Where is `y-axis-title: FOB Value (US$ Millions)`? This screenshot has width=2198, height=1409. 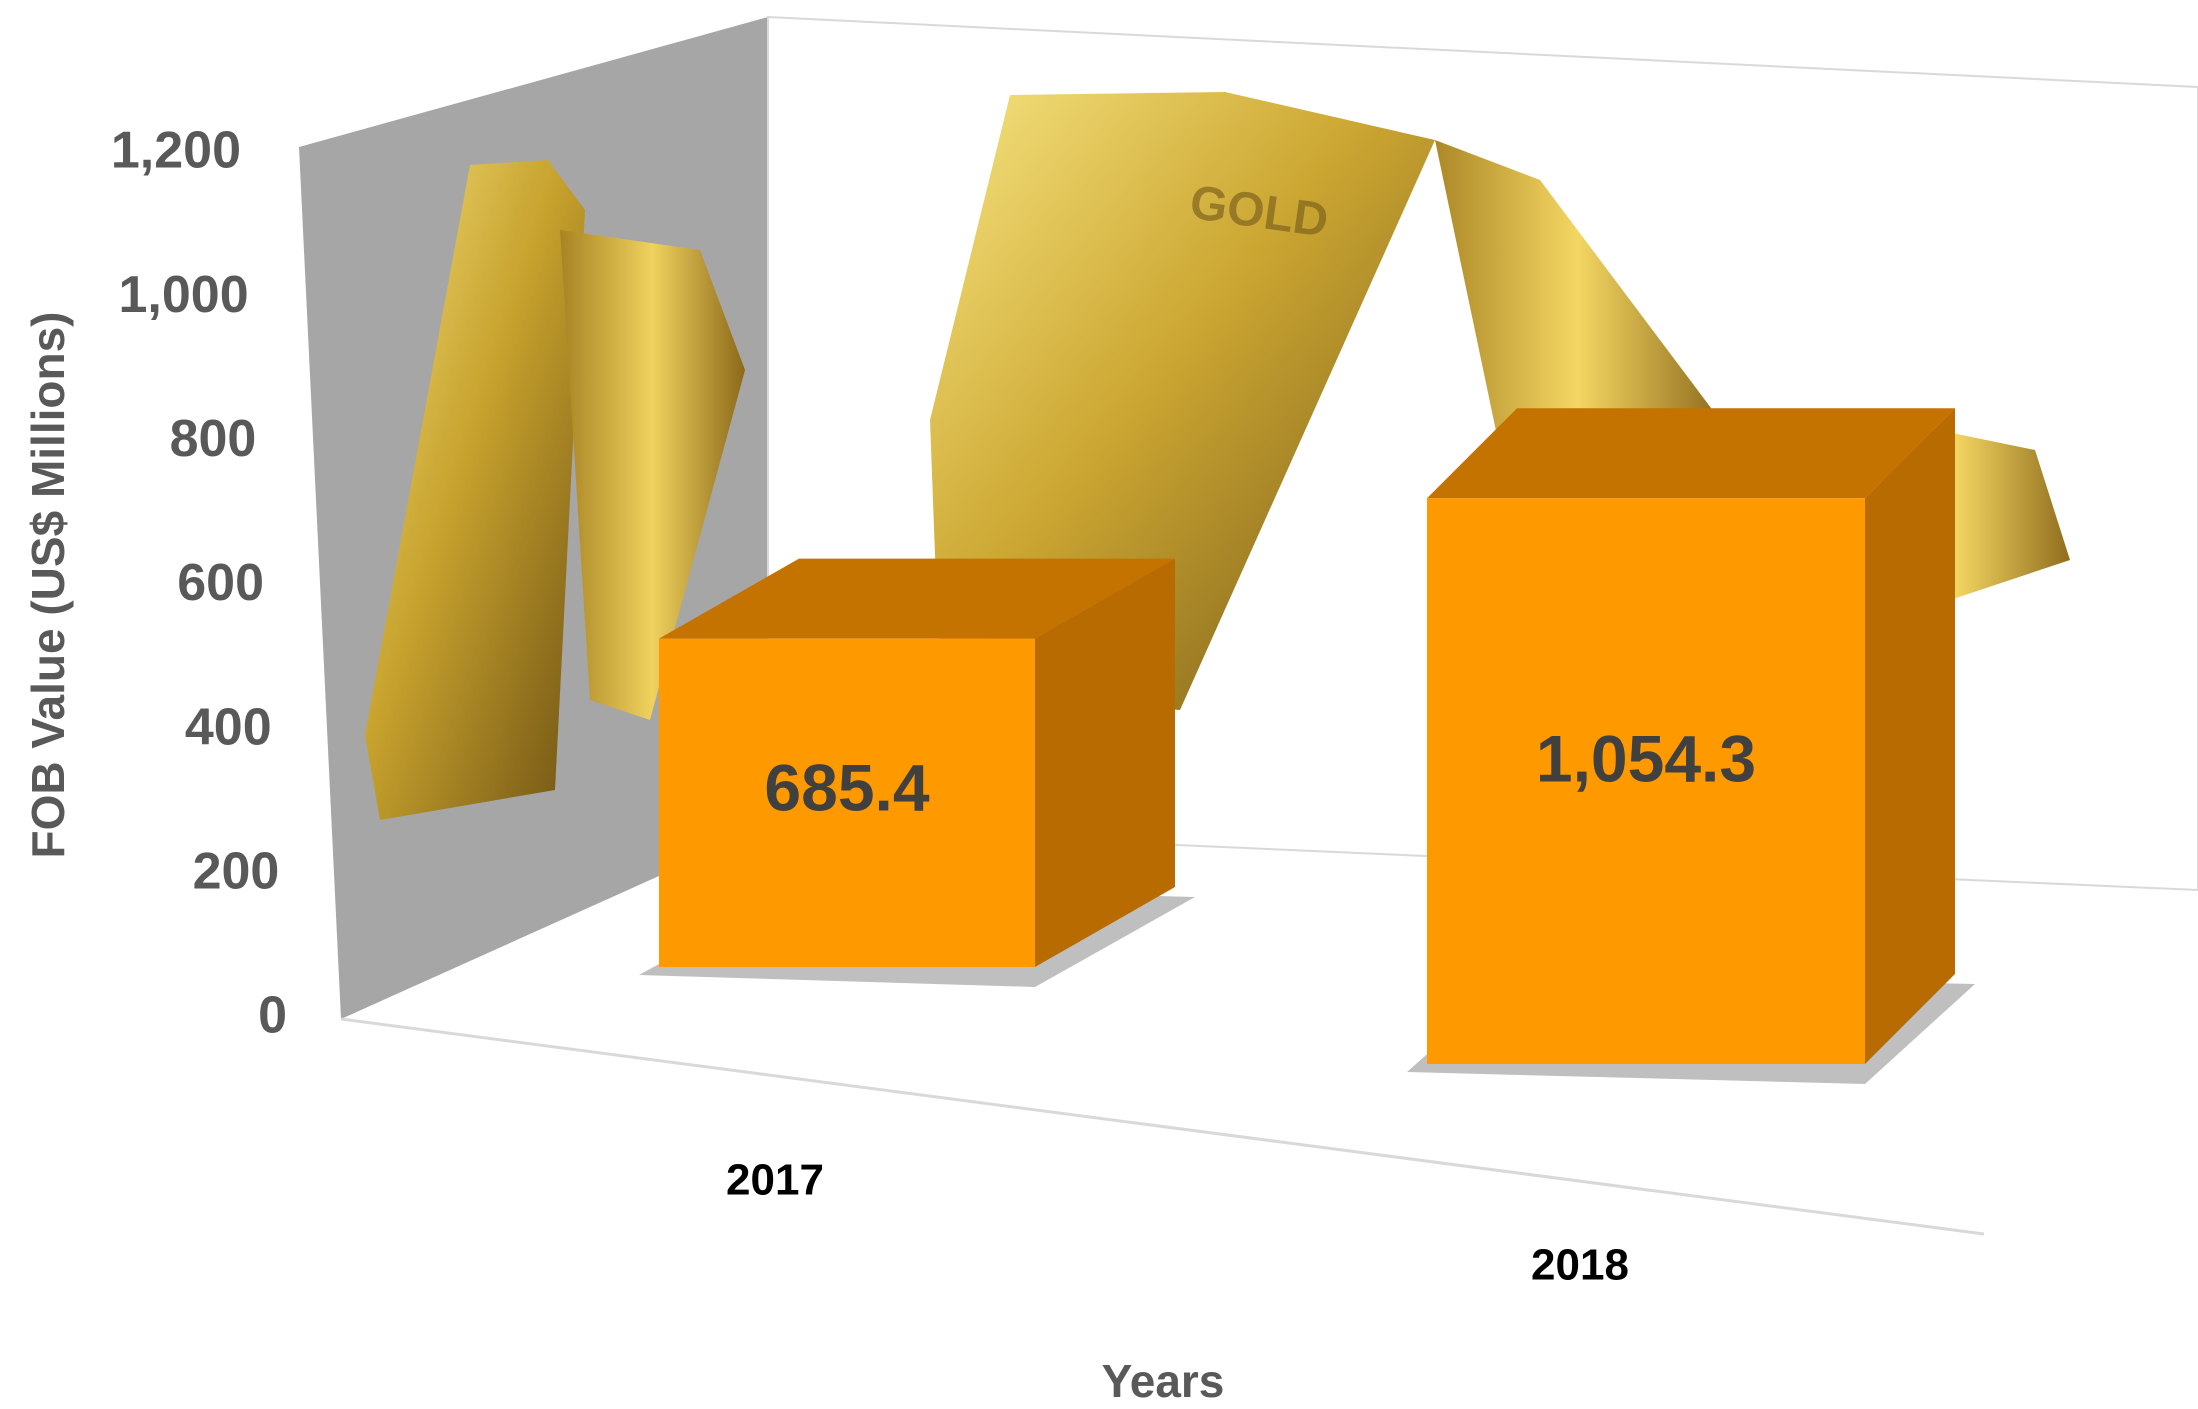 y-axis-title: FOB Value (US$ Millions) is located at coordinates (48, 585).